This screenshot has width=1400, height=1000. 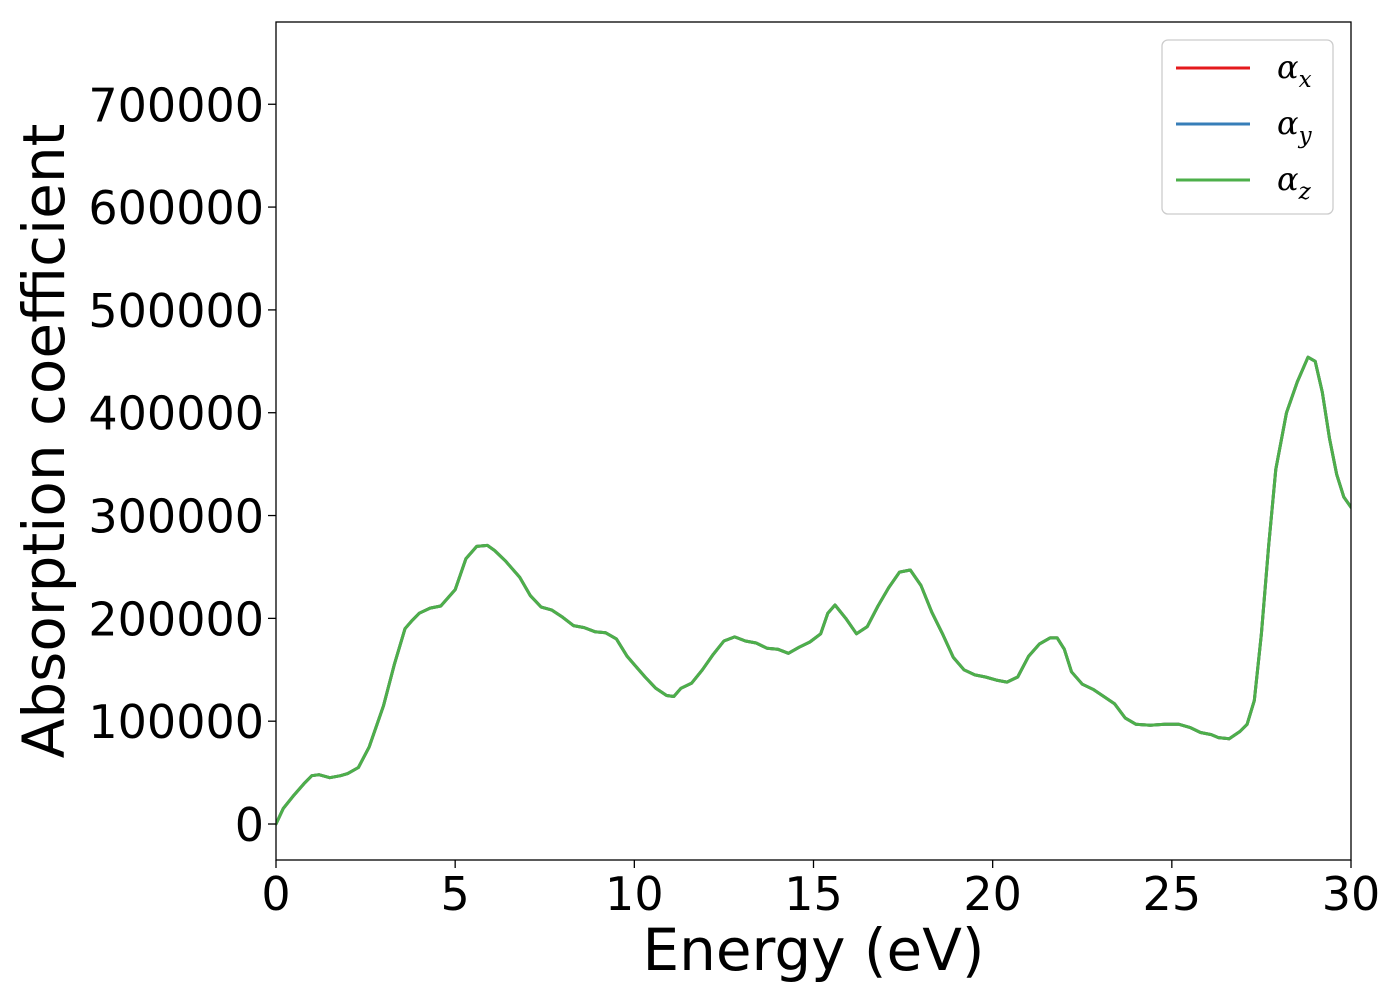 I want to click on legend-label: αx, so click(x=1294, y=70).